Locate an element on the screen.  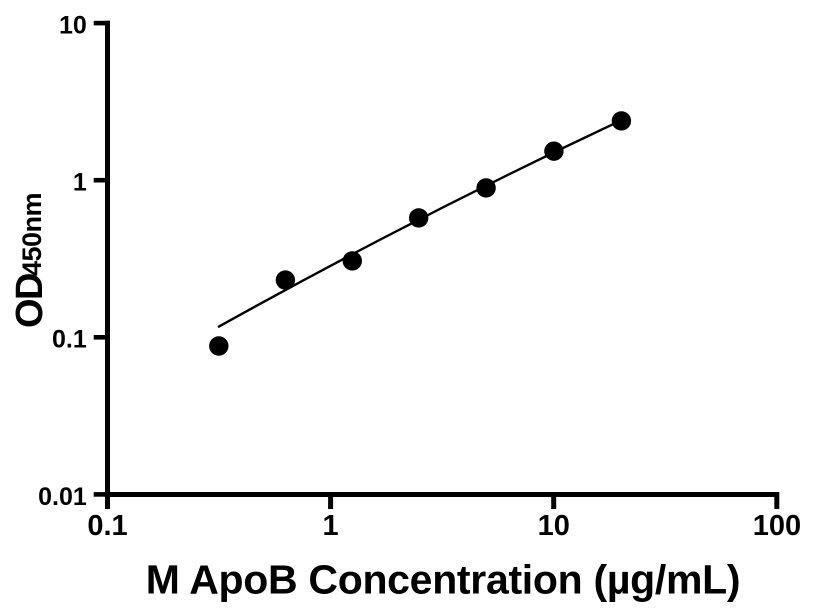
svg-text: 100 is located at coordinates (777, 526).